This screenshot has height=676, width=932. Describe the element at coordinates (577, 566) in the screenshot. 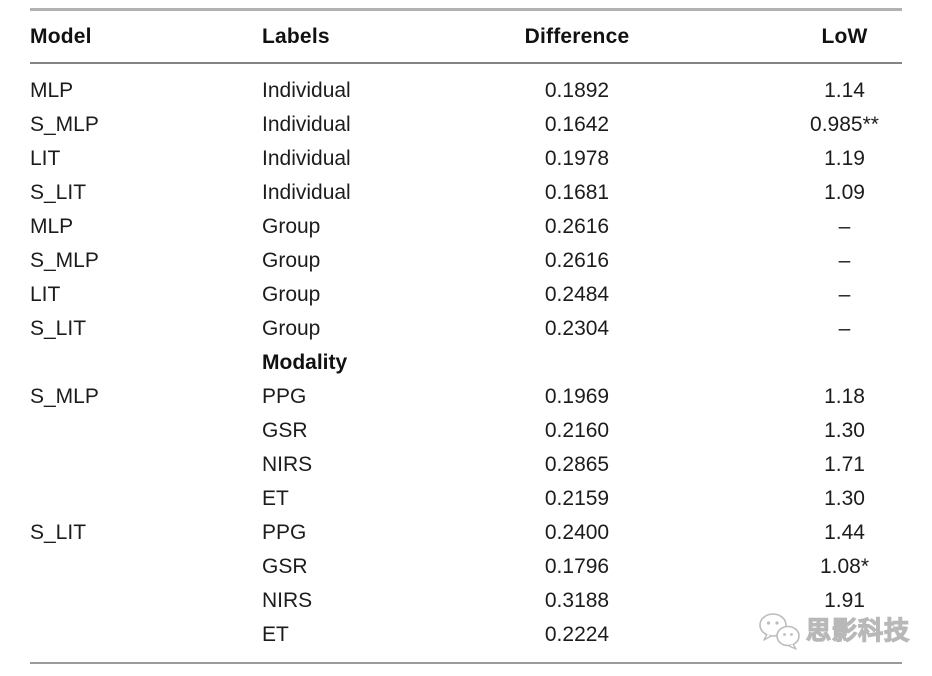

I see `cell-difference: 0.1796` at that location.